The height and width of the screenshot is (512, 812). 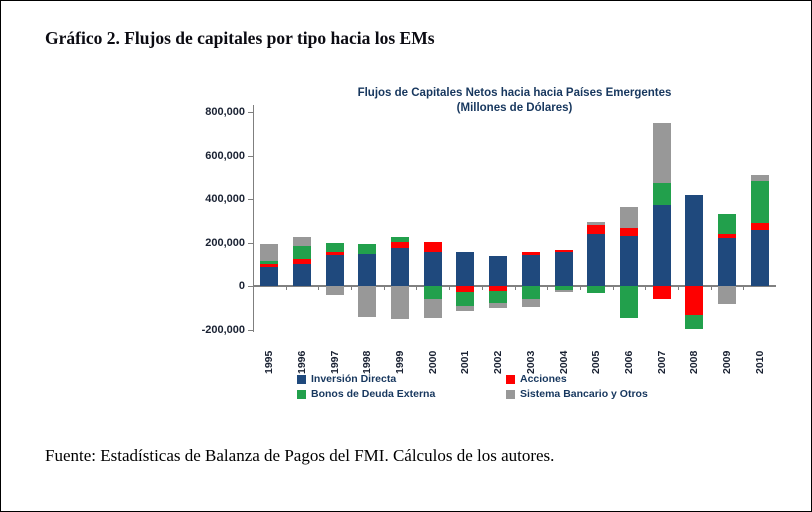 What do you see at coordinates (584, 394) in the screenshot?
I see `legend-label: Sistema Bancario y Otros` at bounding box center [584, 394].